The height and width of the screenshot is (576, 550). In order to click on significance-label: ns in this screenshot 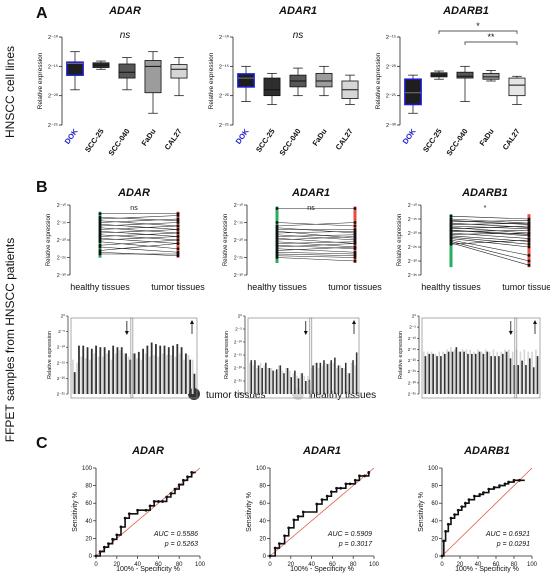, I will do `click(298, 35)`.